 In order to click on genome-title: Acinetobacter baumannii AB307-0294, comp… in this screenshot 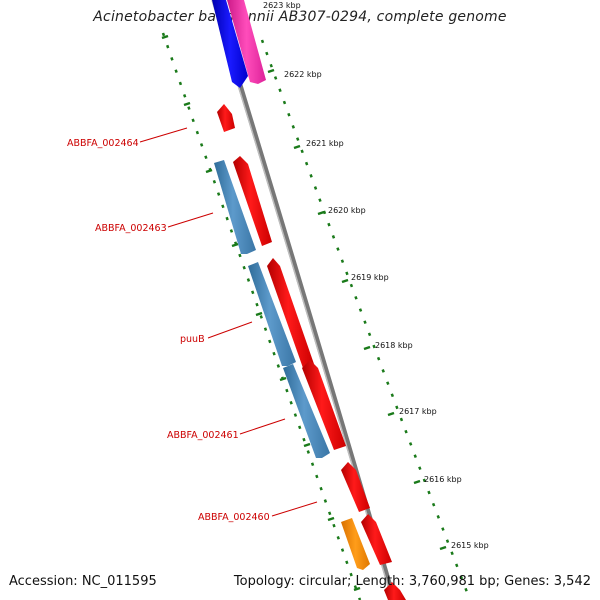, I will do `click(300, 17)`.